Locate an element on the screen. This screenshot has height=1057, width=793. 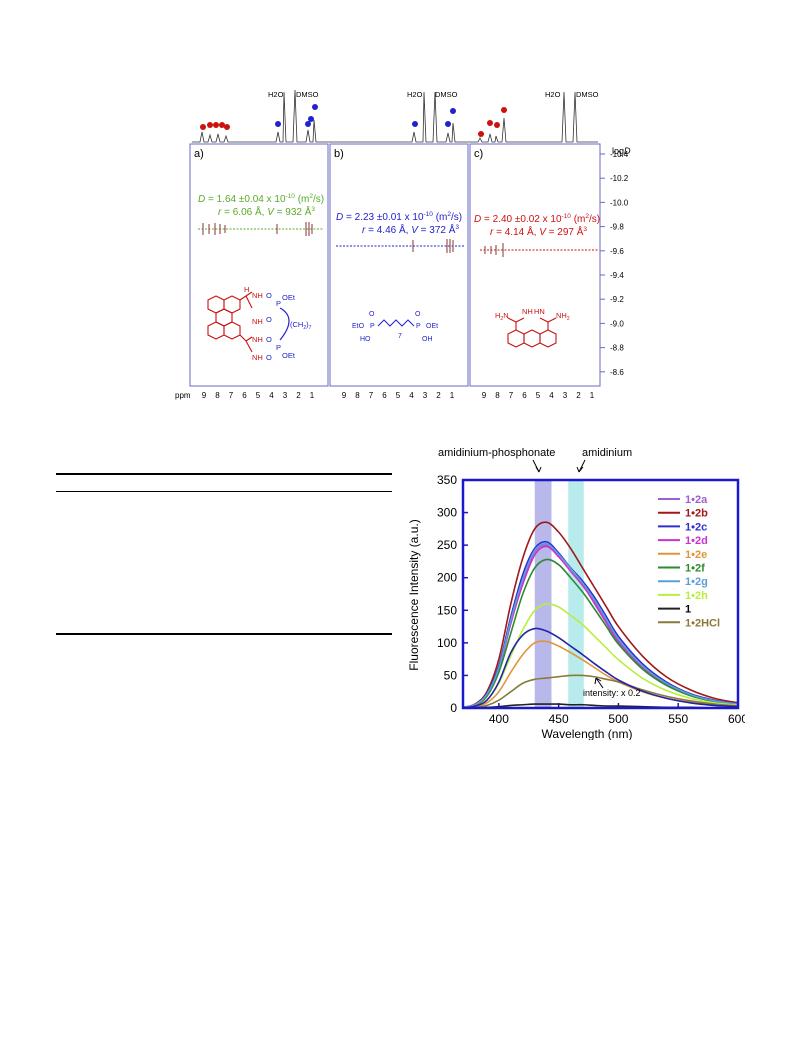
svg-text: r = 4.46 Å, V = 372 Å3 is located at coordinates (410, 229).